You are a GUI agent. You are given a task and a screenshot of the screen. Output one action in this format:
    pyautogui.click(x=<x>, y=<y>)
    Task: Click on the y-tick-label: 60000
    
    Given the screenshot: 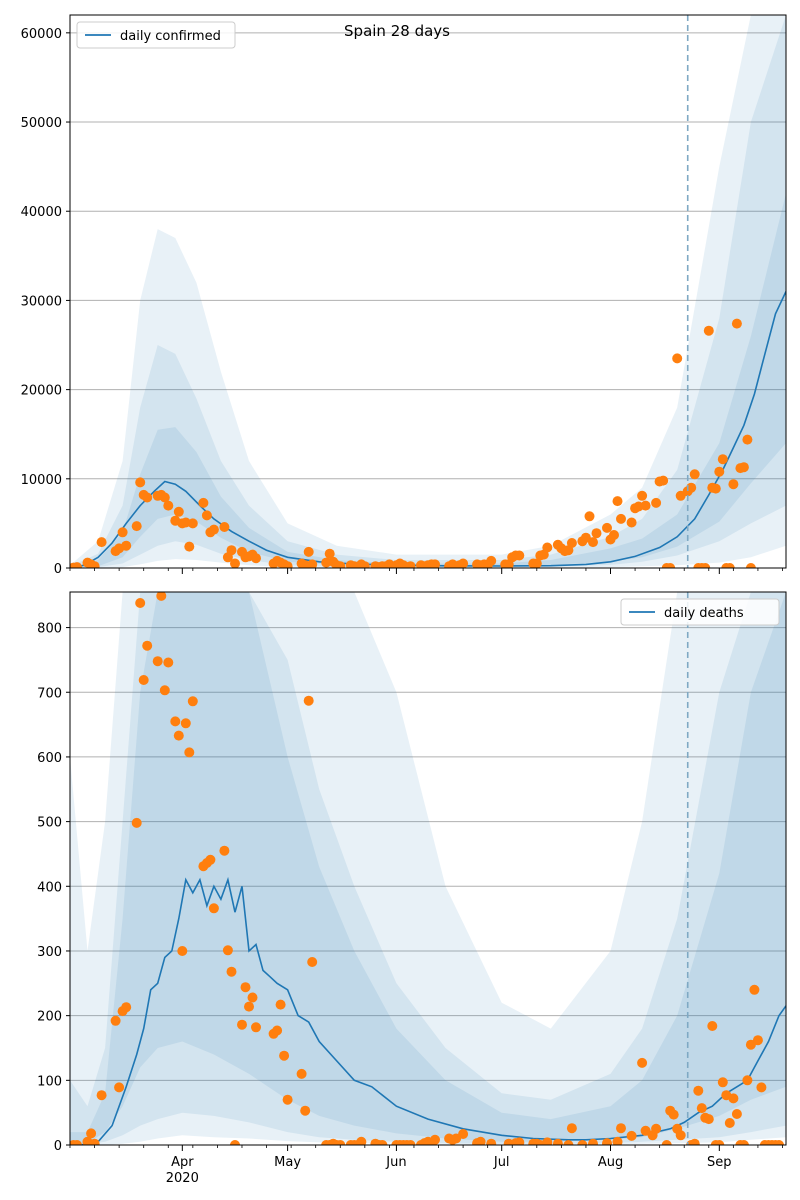 What is the action you would take?
    pyautogui.click(x=41, y=34)
    